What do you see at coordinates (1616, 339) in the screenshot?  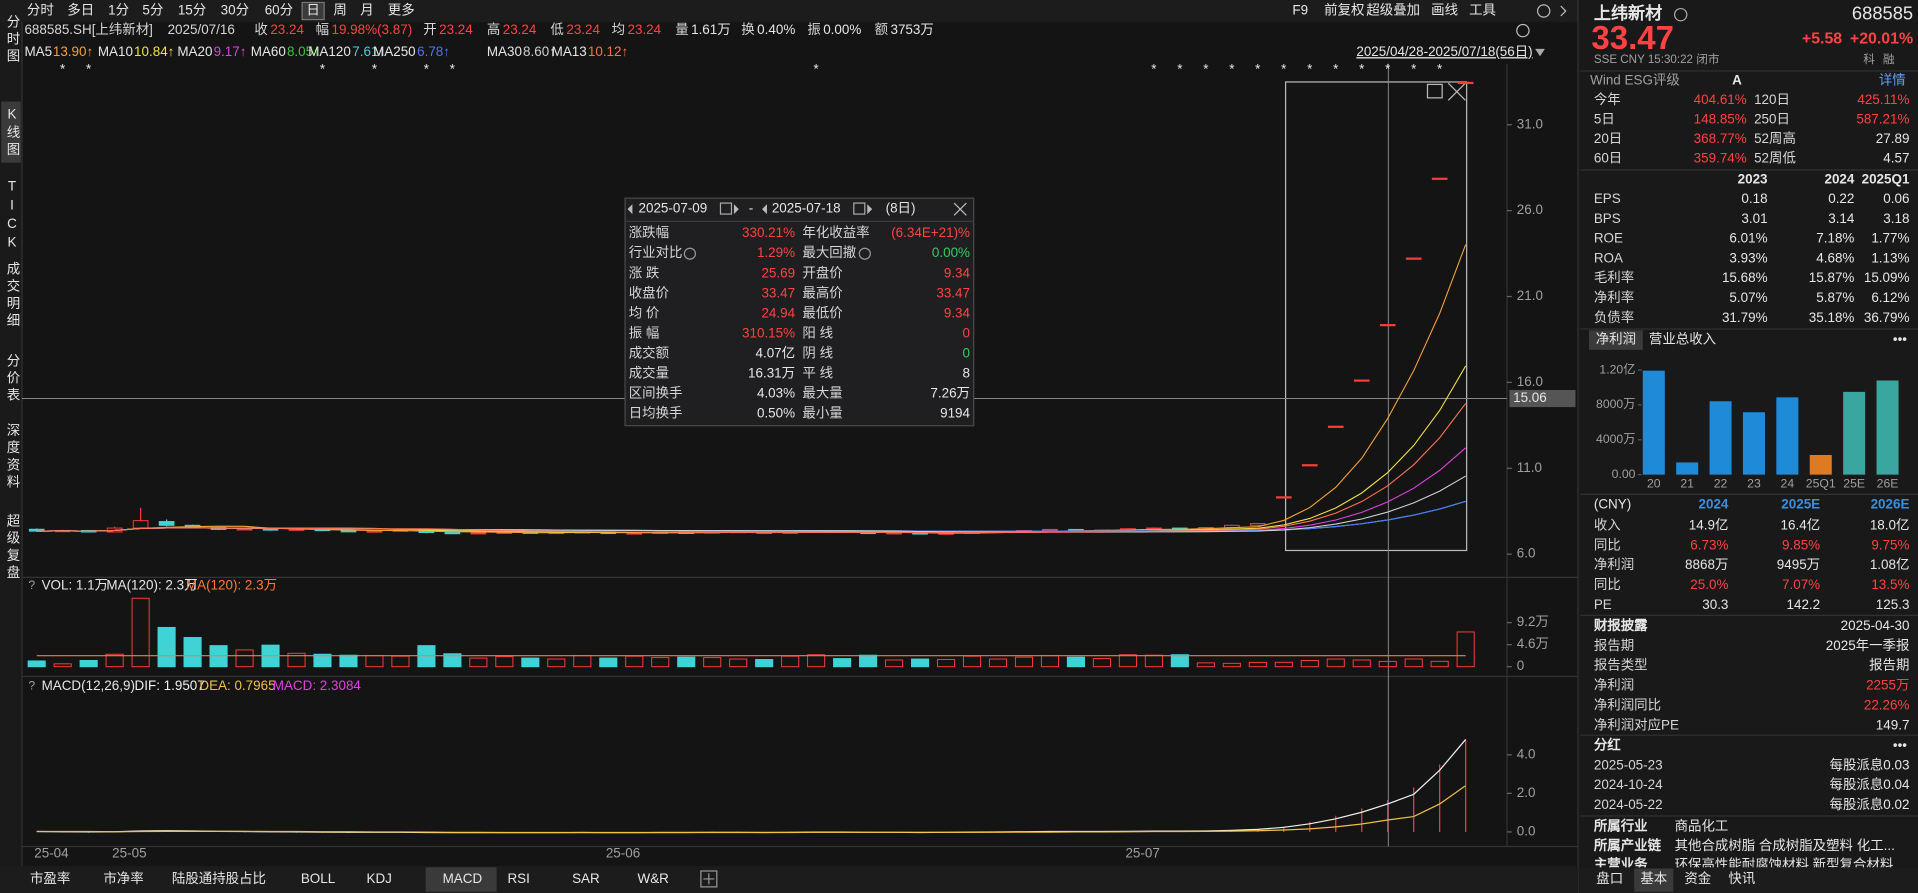 I see `chart-tab: 净利润` at bounding box center [1616, 339].